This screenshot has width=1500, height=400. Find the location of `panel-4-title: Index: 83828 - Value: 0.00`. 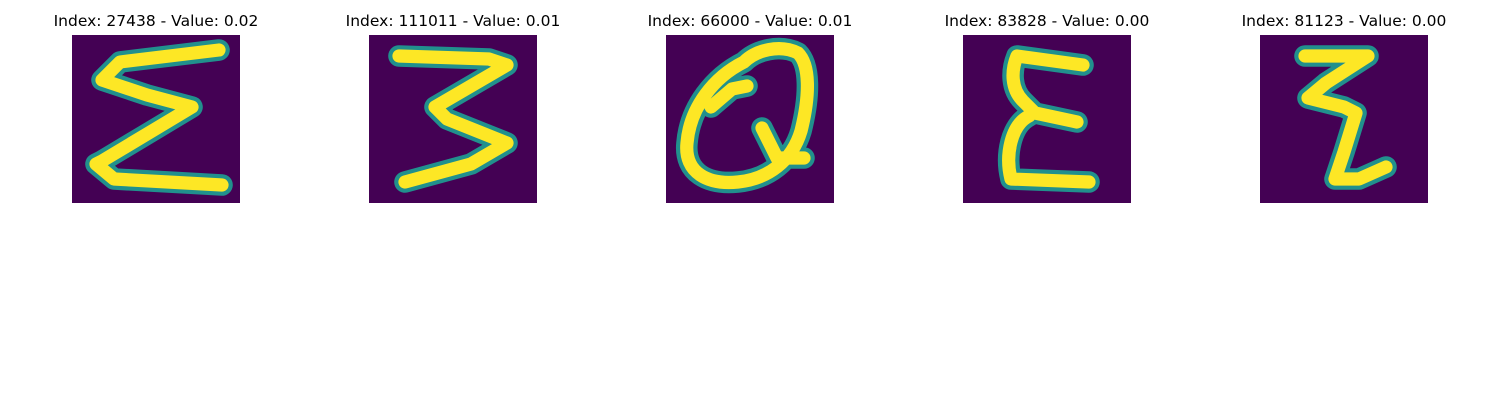

panel-4-title: Index: 83828 - Value: 0.00 is located at coordinates (1047, 21).